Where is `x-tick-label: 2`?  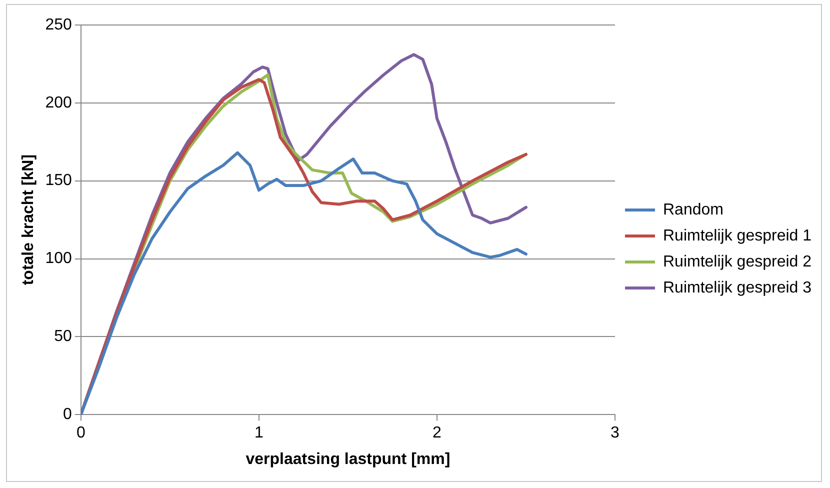 x-tick-label: 2 is located at coordinates (437, 433).